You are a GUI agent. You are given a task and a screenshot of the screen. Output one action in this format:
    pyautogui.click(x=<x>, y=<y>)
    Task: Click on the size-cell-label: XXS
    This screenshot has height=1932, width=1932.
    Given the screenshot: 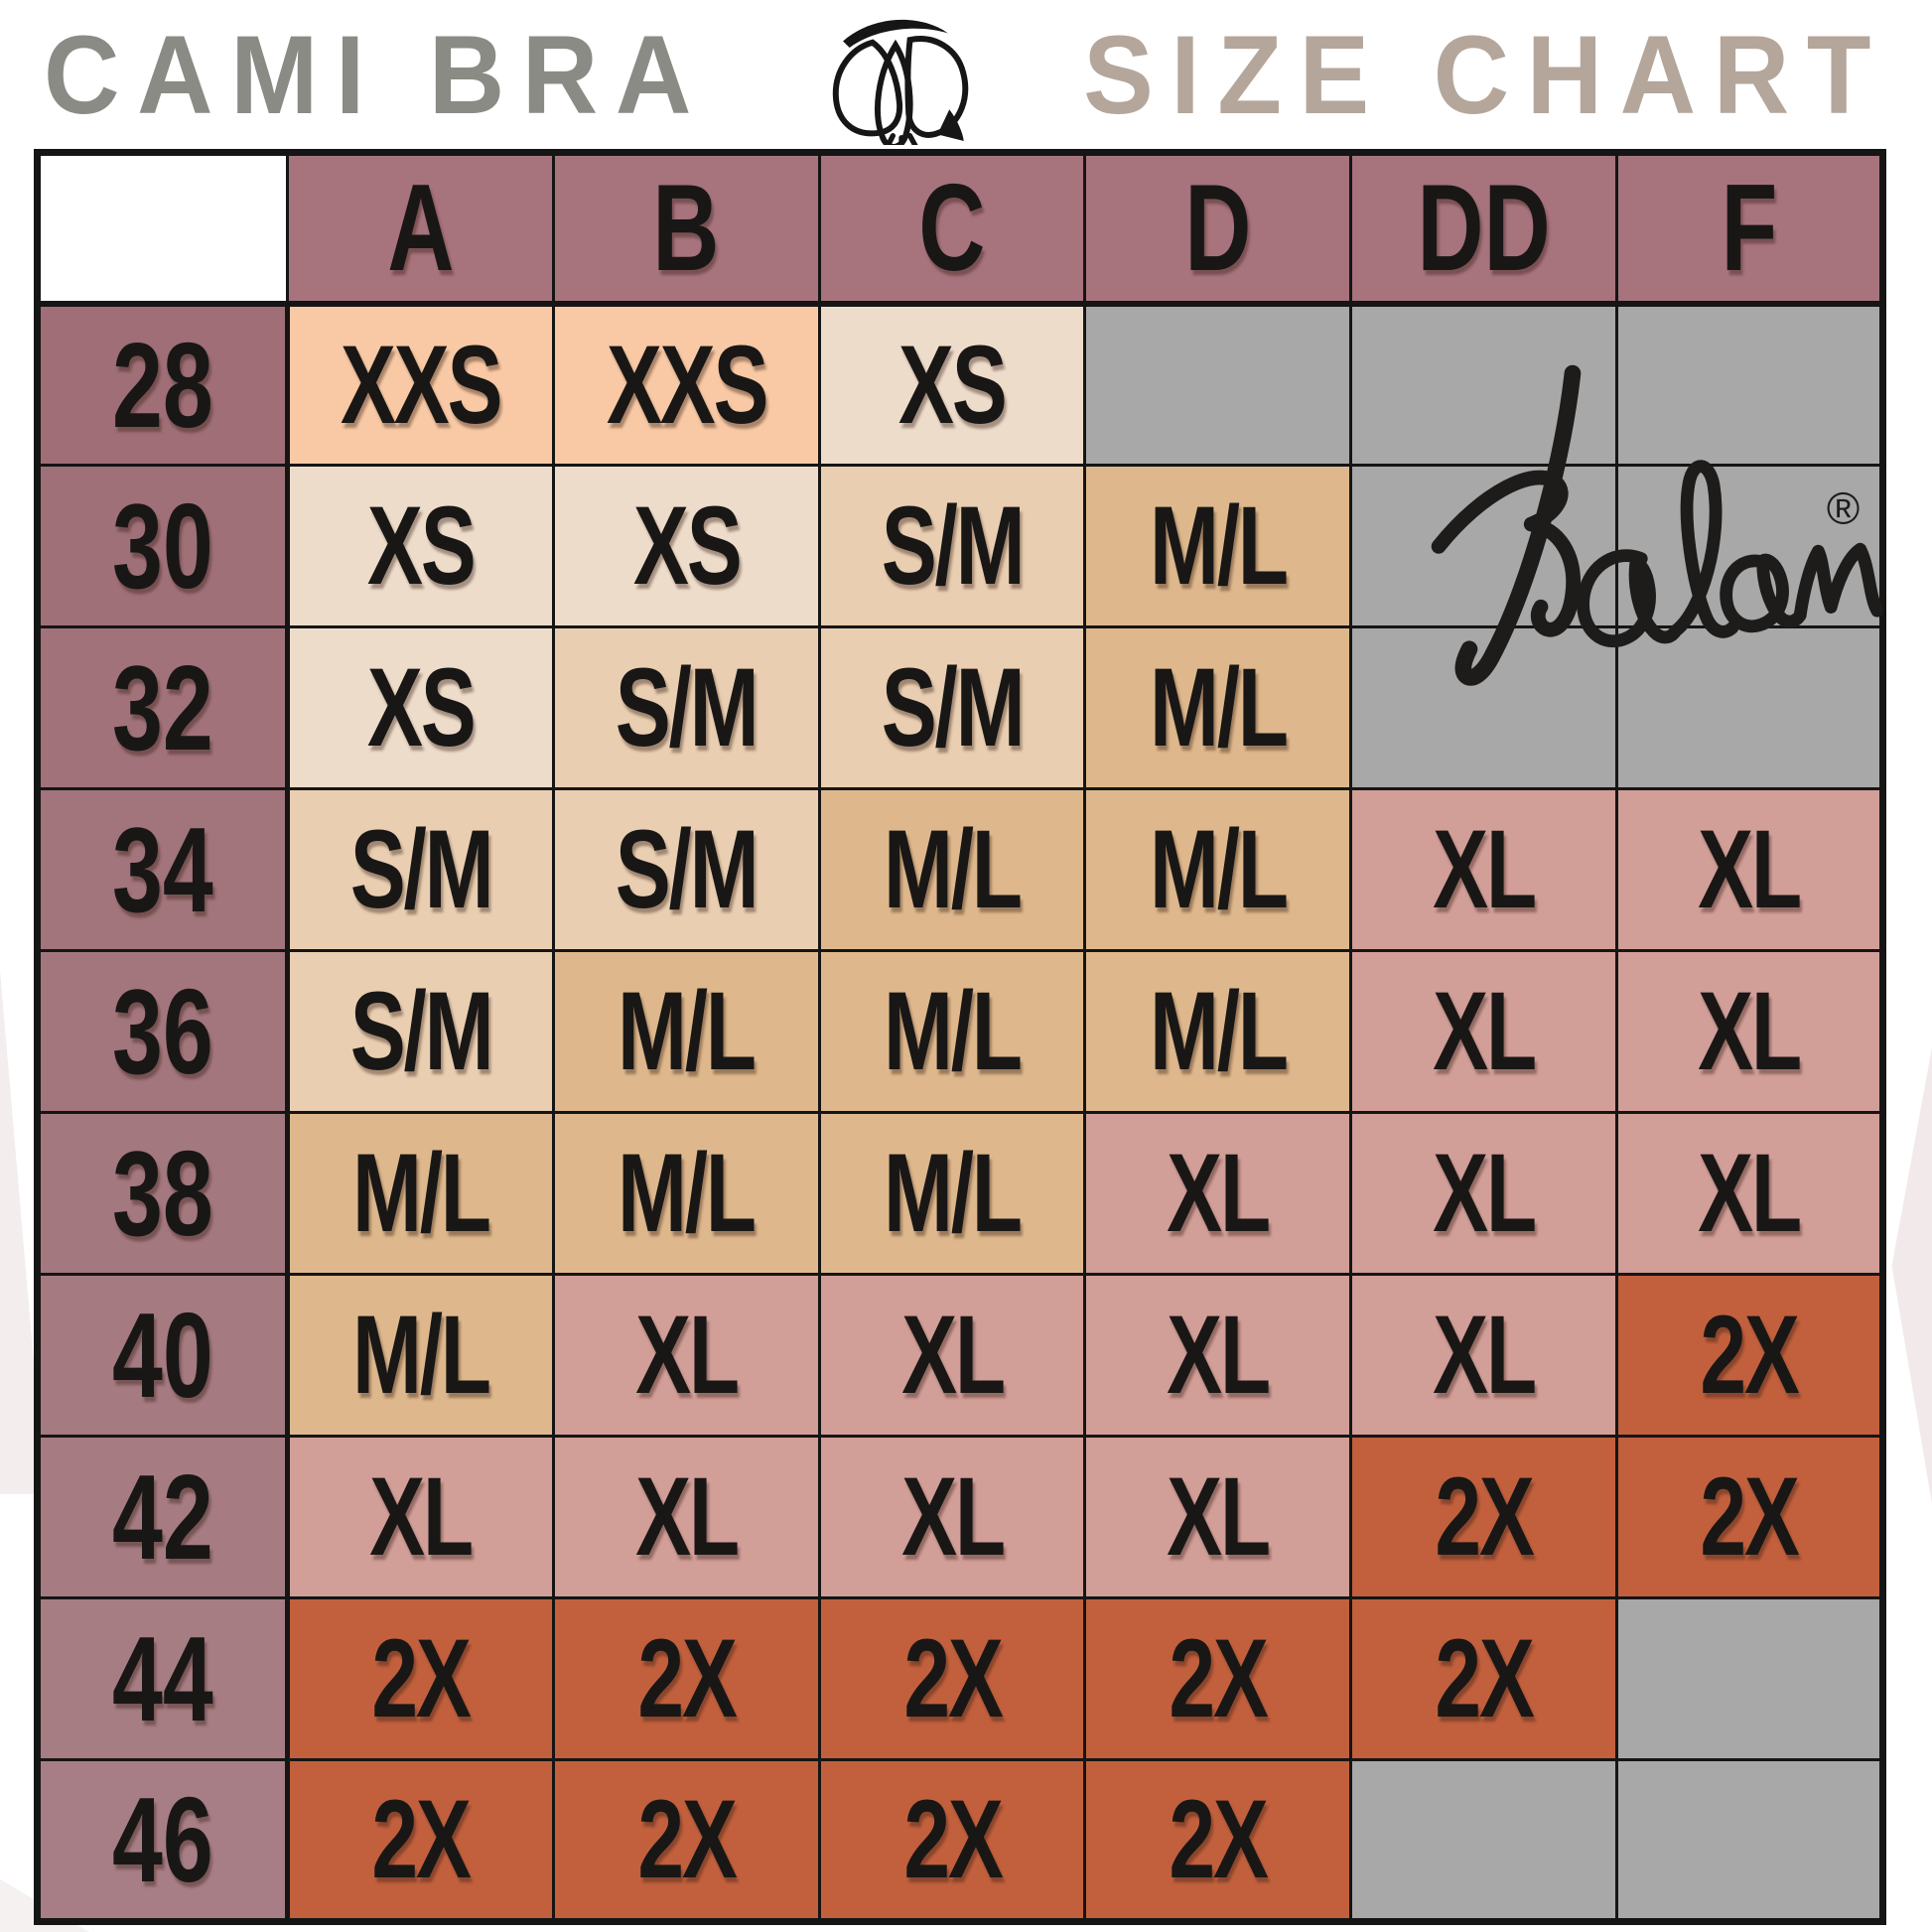 What is the action you would take?
    pyautogui.click(x=687, y=385)
    